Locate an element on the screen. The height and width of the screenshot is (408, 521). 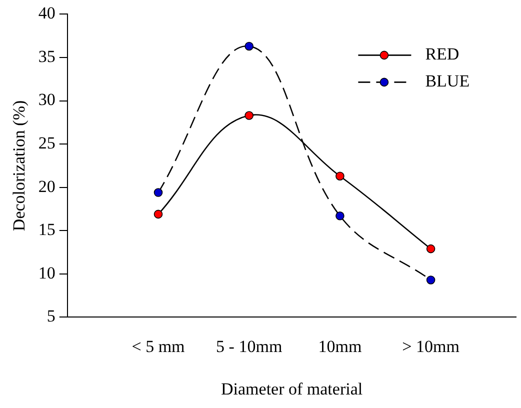
y-tick-label: 20 is located at coordinates (47, 186).